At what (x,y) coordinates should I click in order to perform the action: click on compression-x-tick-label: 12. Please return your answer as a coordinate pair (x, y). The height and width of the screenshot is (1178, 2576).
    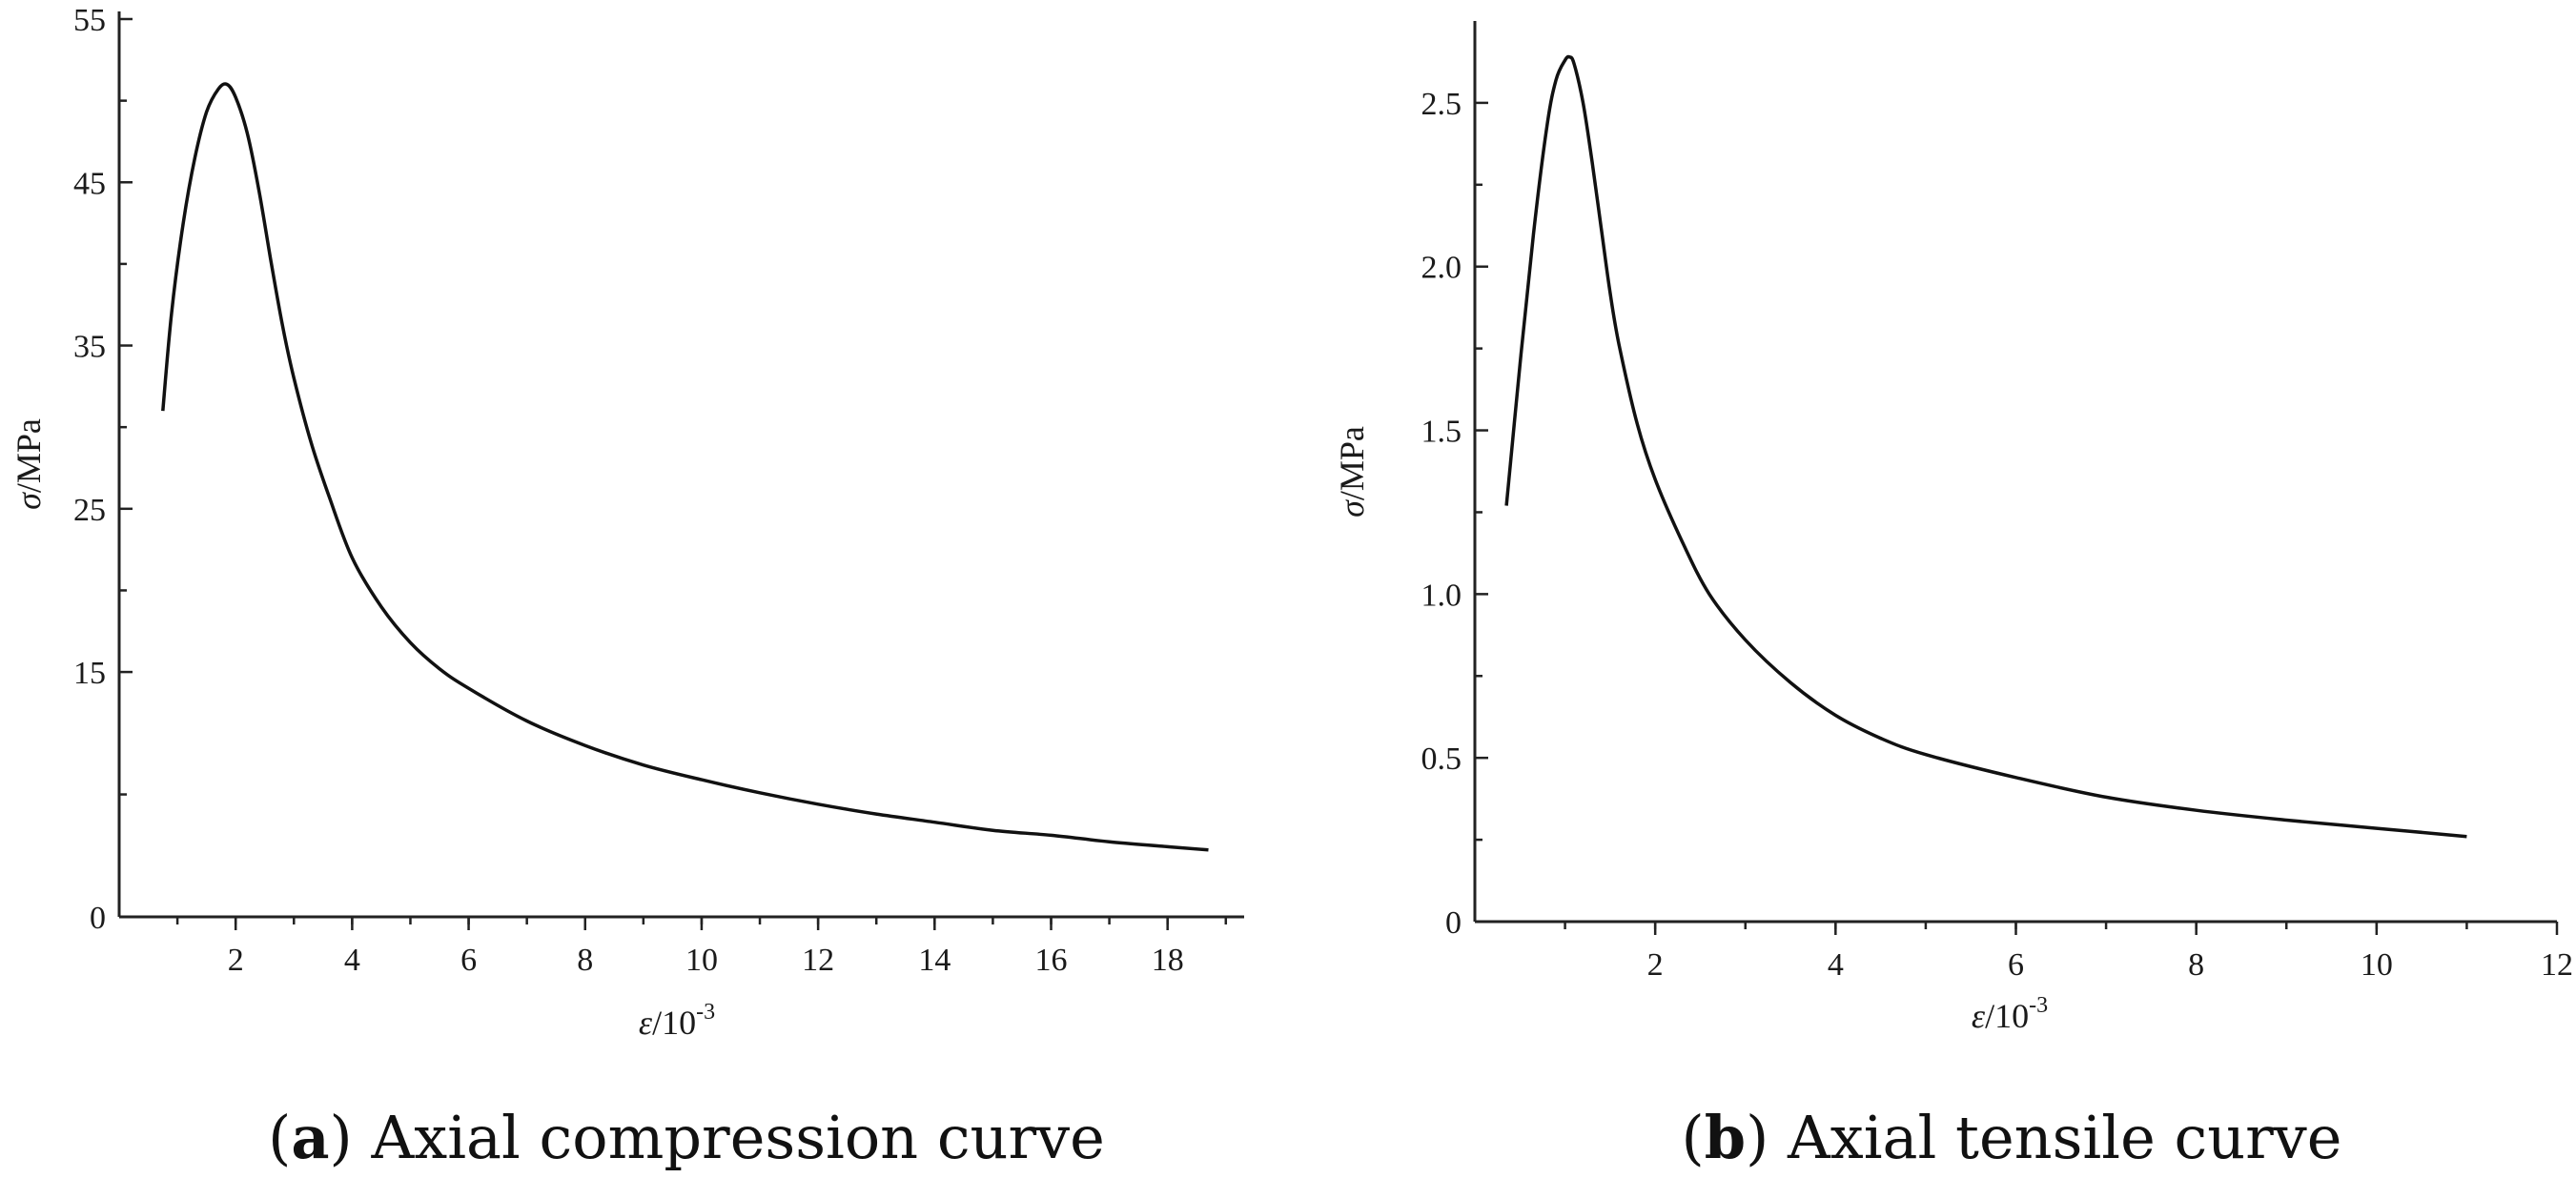
    Looking at the image, I should click on (818, 960).